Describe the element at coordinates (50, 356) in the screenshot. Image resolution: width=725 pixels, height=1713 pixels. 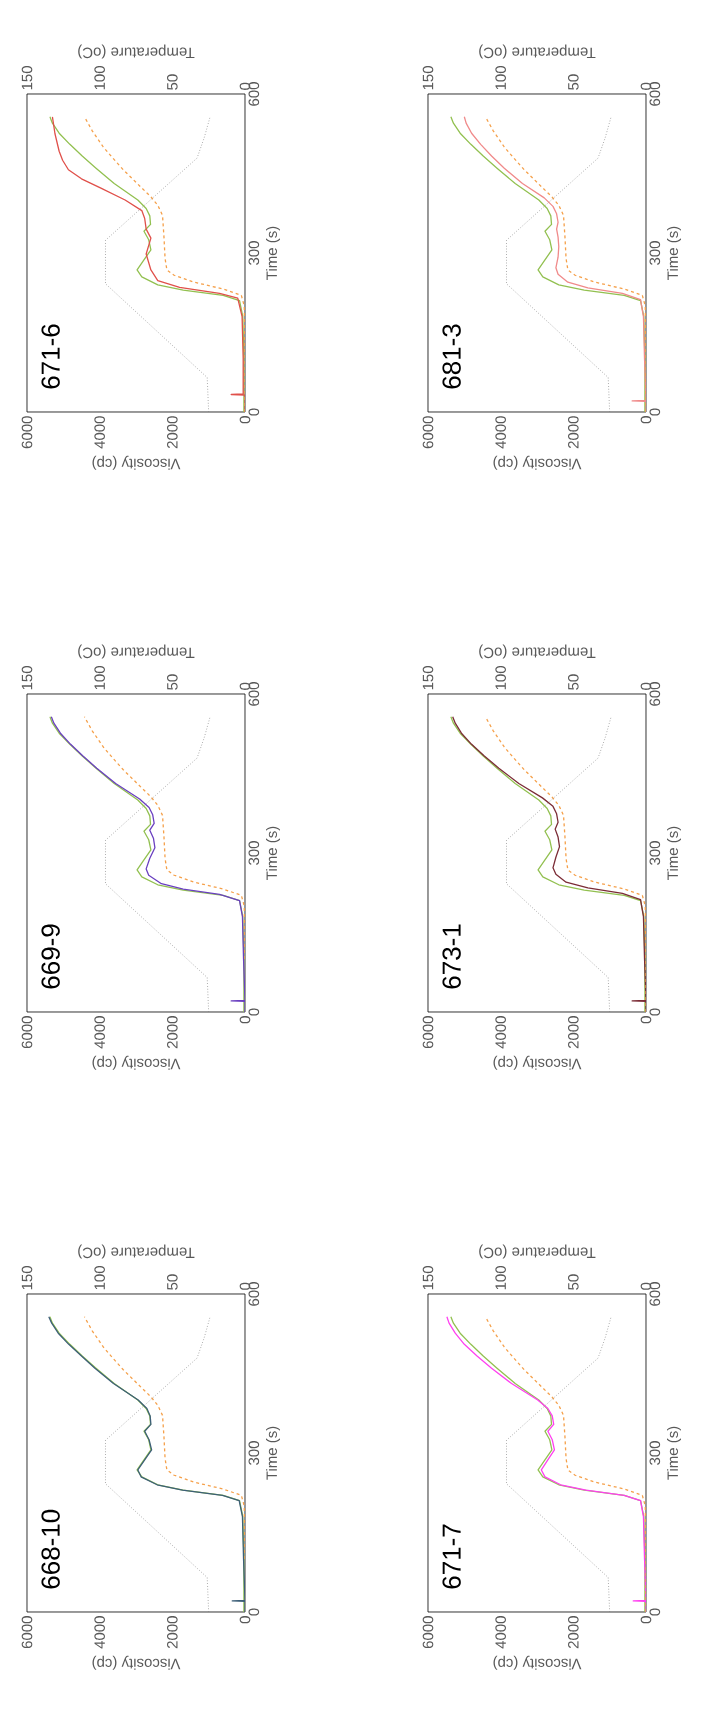
I see `text: 671-6` at that location.